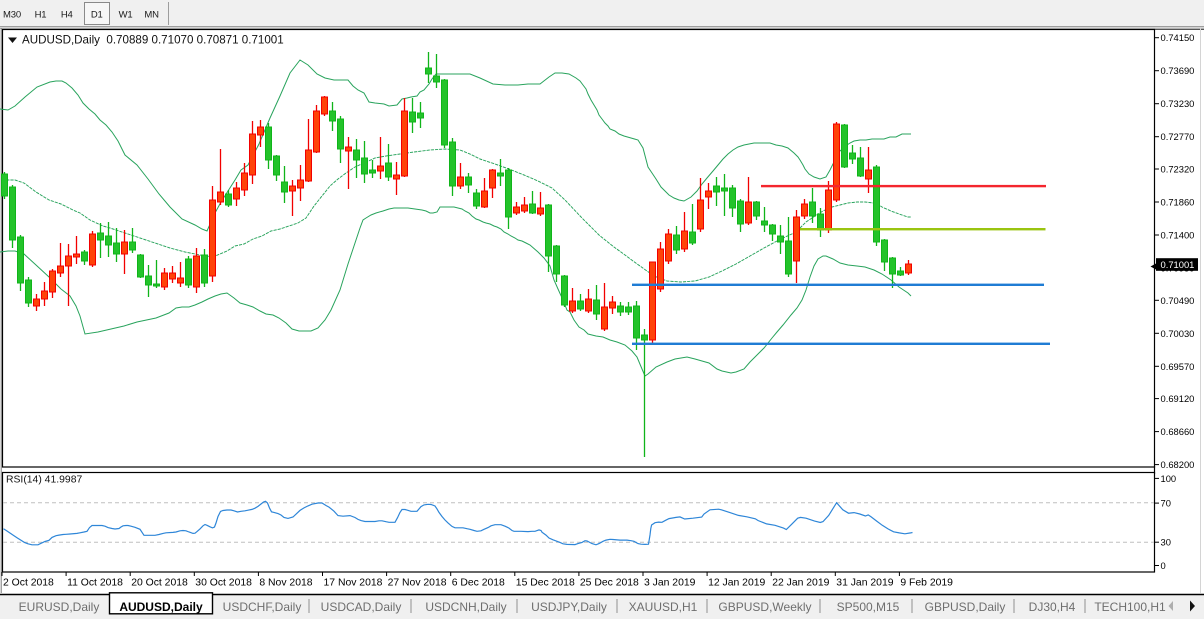 Image resolution: width=1204 pixels, height=619 pixels. What do you see at coordinates (151, 14) in the screenshot?
I see `svg-text: MN` at bounding box center [151, 14].